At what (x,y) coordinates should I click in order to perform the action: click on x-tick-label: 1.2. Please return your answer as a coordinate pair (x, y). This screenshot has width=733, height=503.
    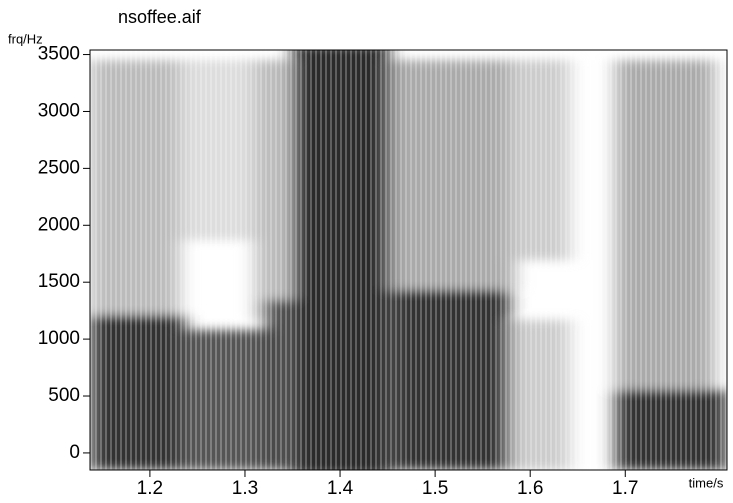
    Looking at the image, I should click on (150, 488).